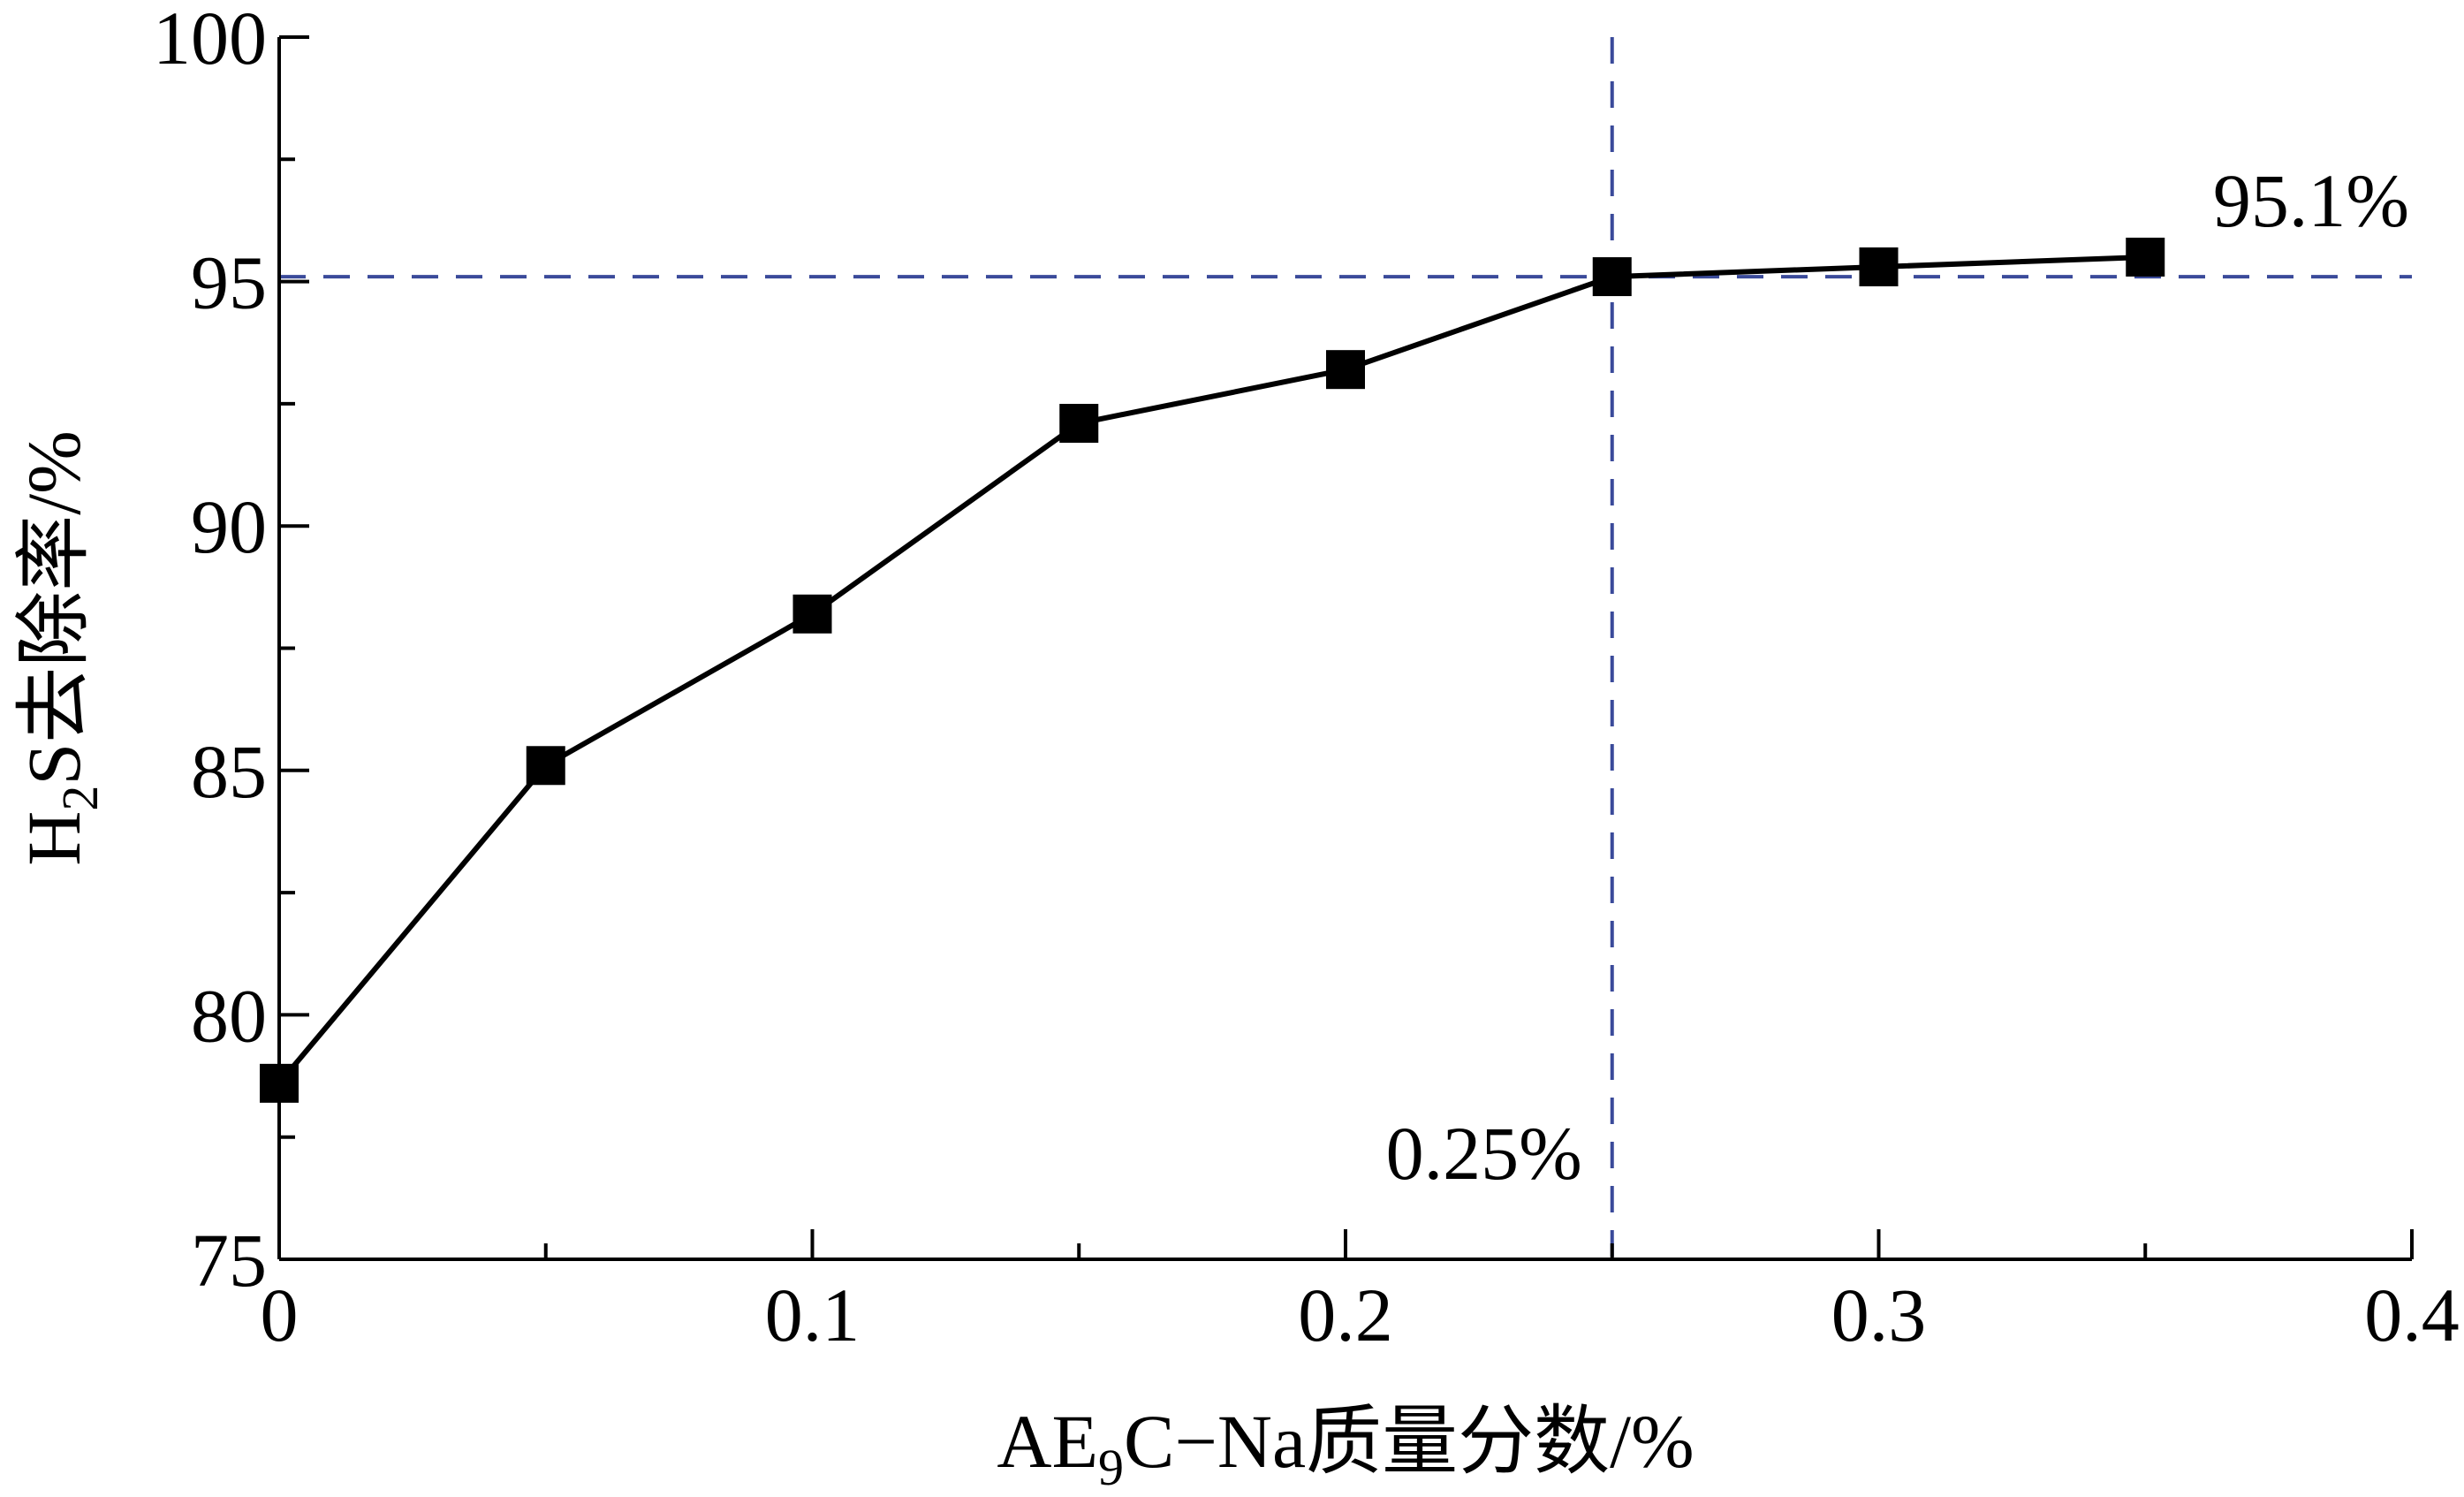 This screenshot has width=2464, height=1497. I want to click on y-tick-label-4: 95, so click(229, 283).